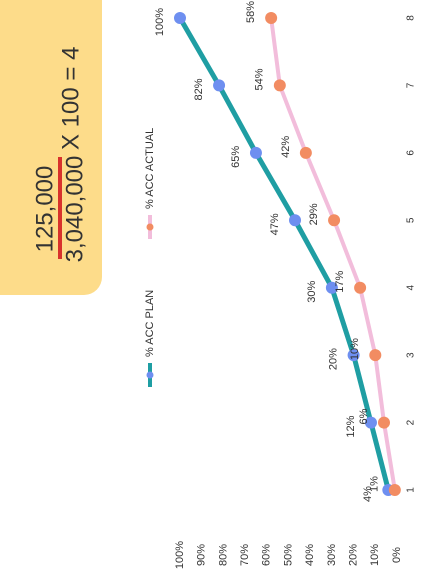 Image resolution: width=422 pixels, height=577 pixels. I want to click on data-label: 10%, so click(355, 349).